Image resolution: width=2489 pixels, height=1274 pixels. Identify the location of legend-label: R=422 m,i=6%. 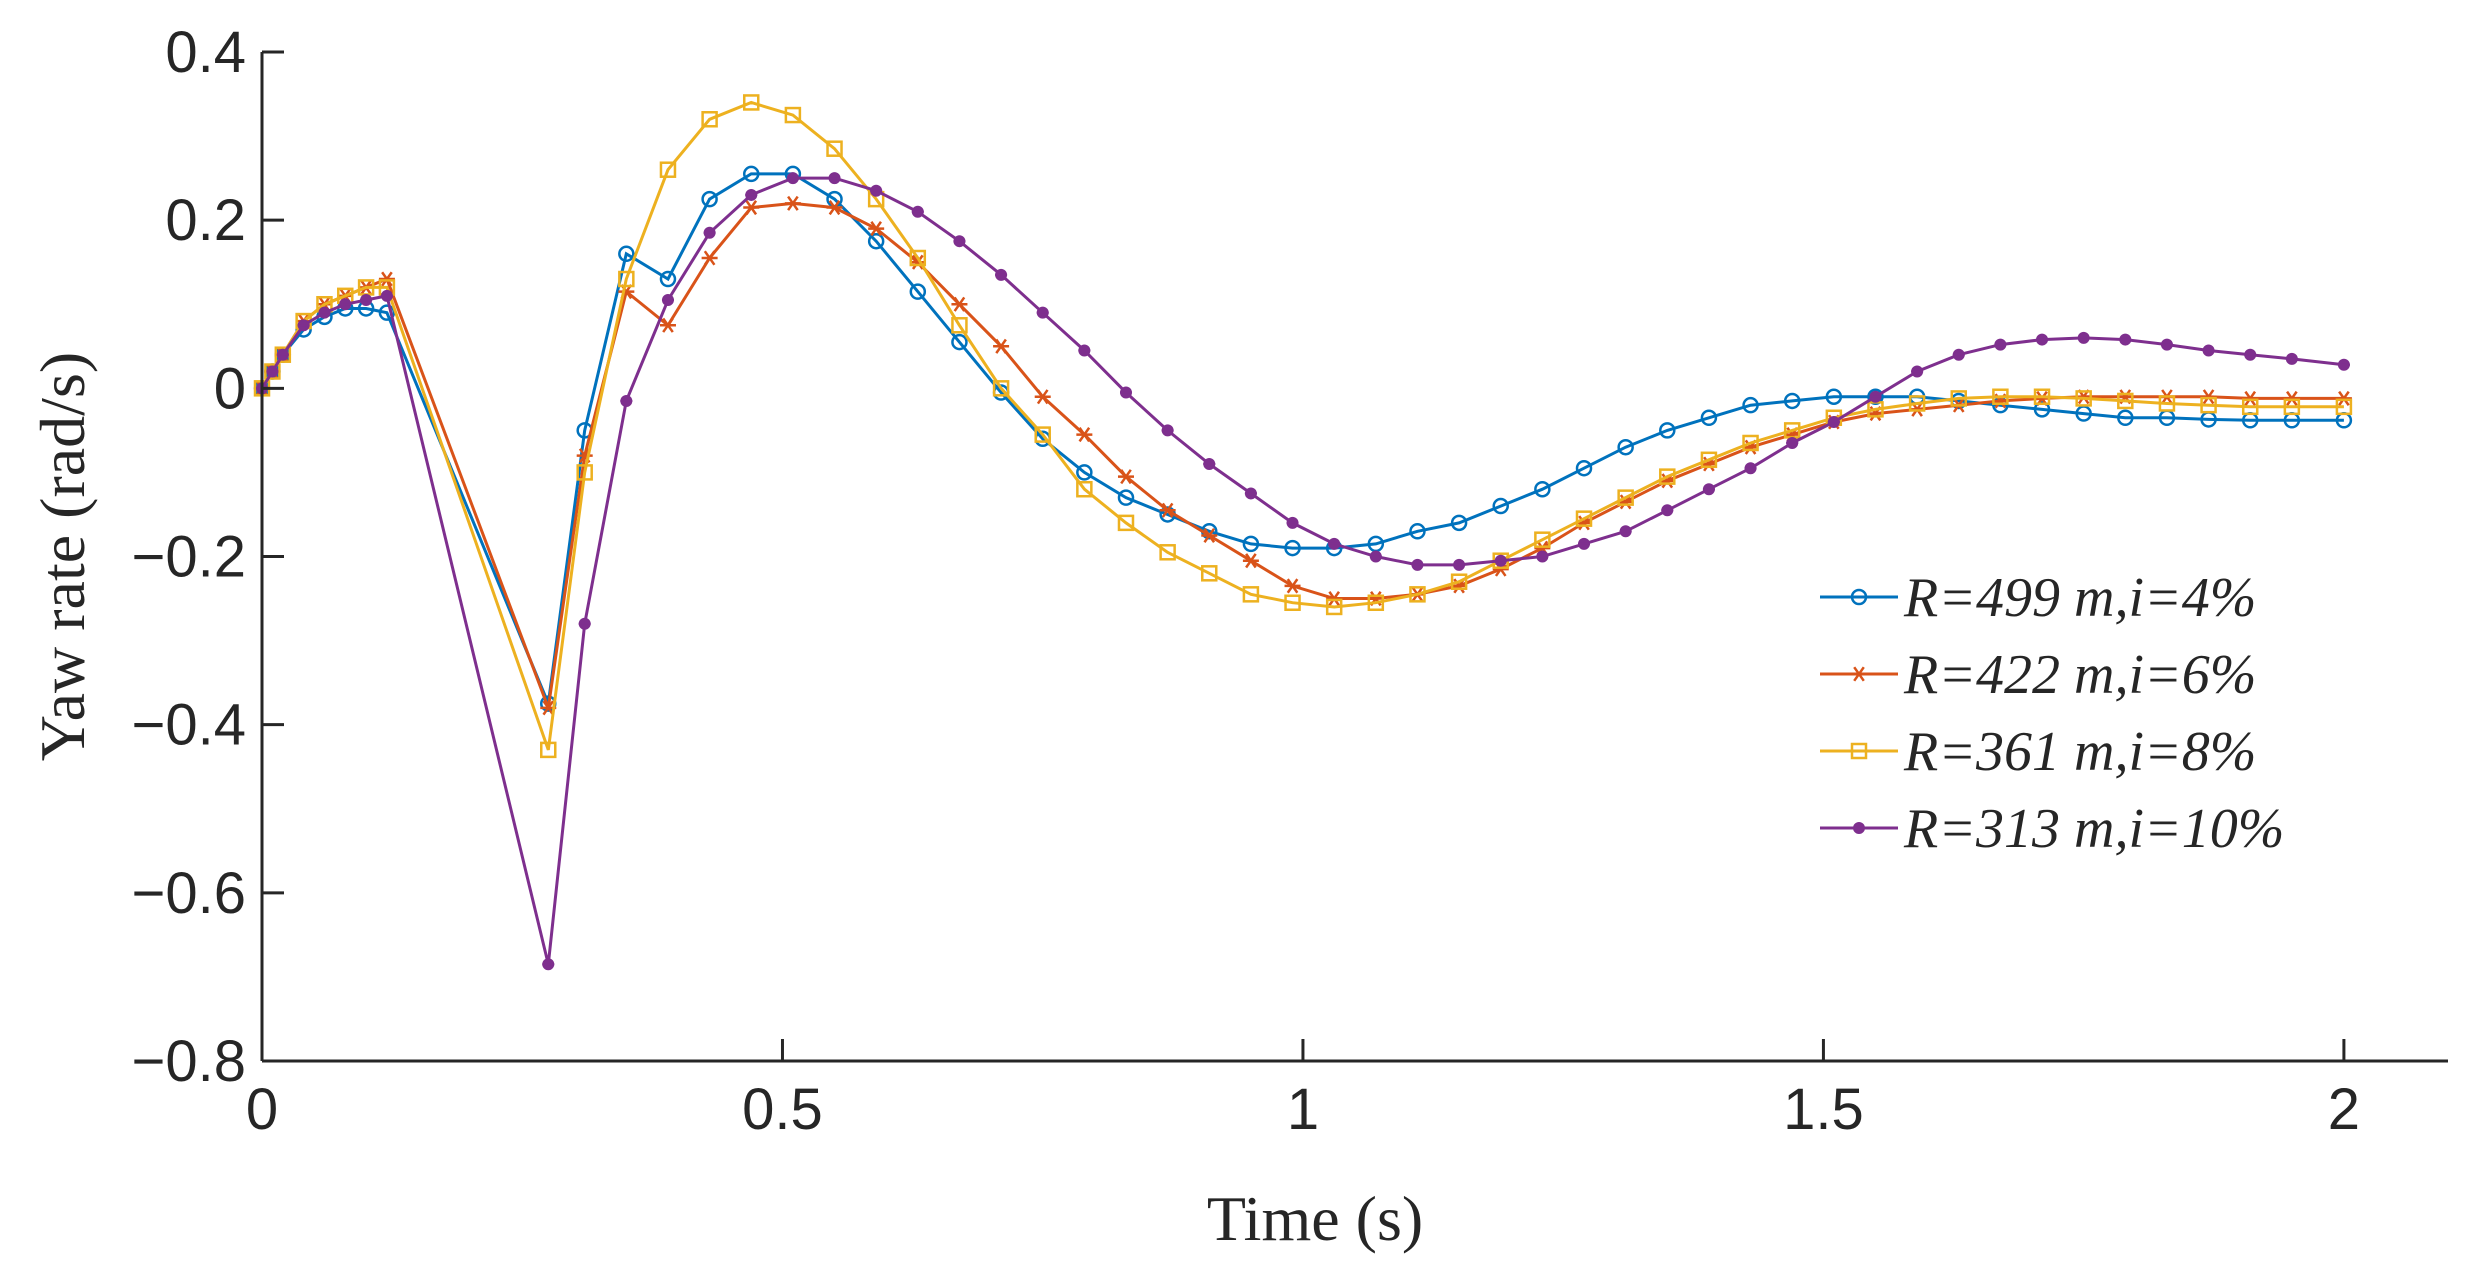
(2079, 675).